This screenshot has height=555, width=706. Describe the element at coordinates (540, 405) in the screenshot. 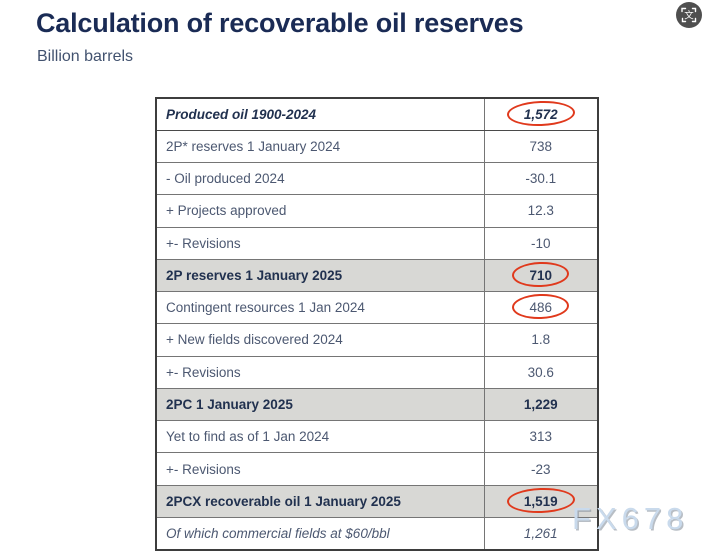

I see `row-value: 1,229` at that location.